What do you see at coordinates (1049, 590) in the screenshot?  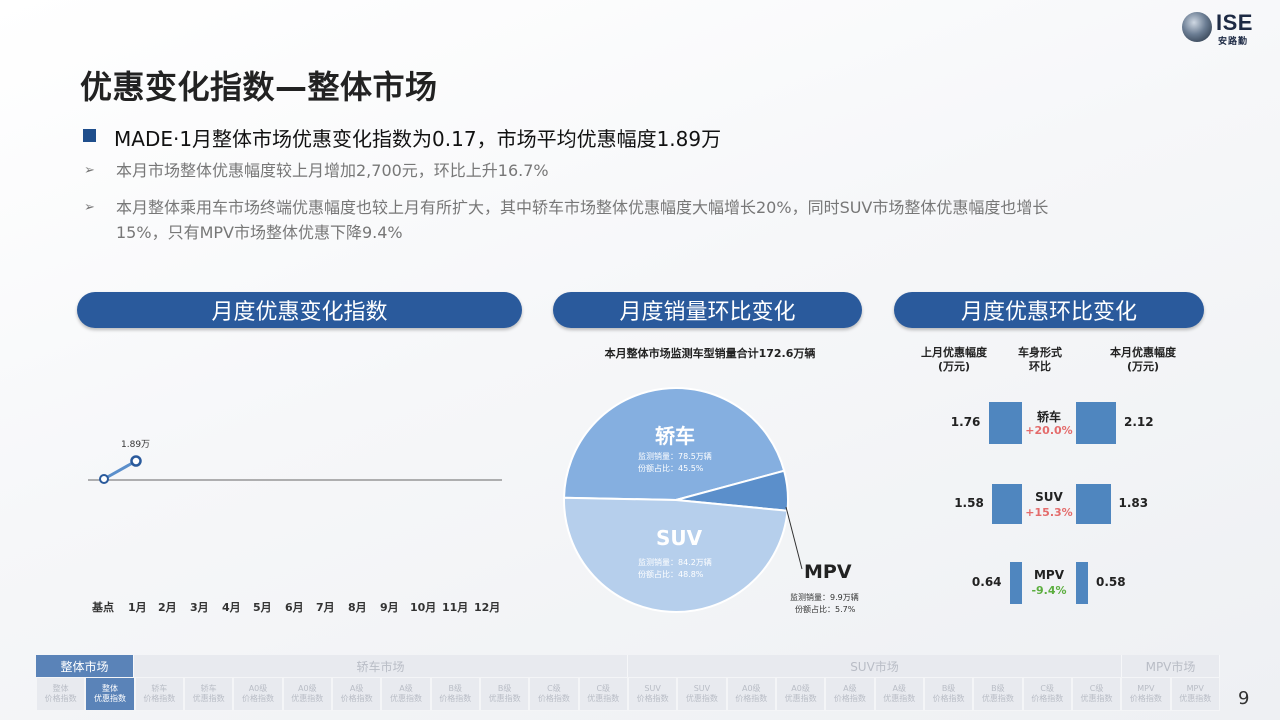 I see `segment-change-pct: -9.4%` at bounding box center [1049, 590].